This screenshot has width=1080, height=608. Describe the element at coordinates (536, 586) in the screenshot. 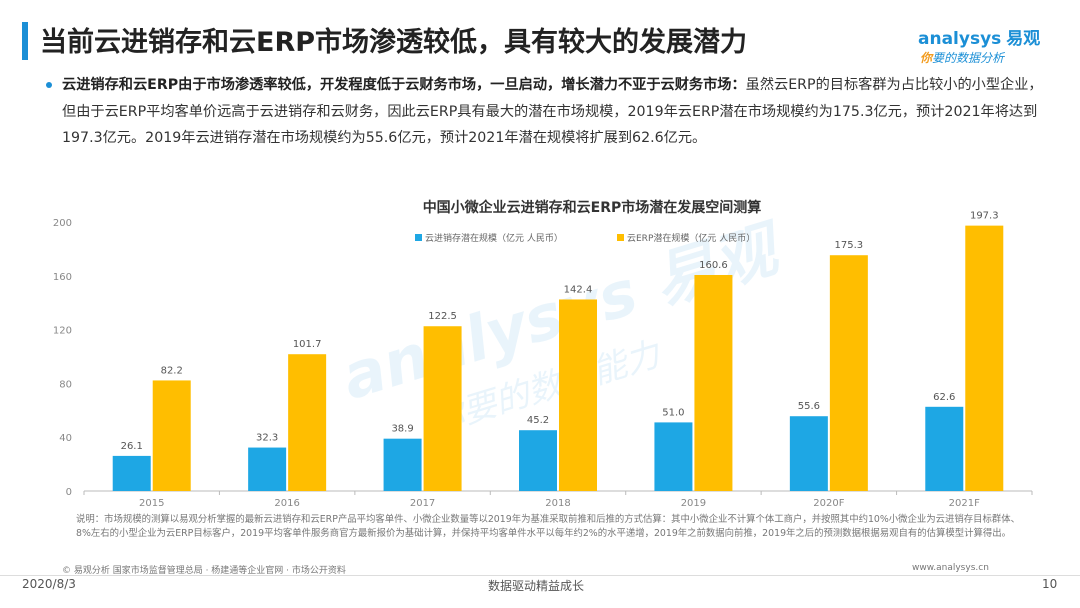

I see `footer-slogan: 数据驱动精益成长` at that location.